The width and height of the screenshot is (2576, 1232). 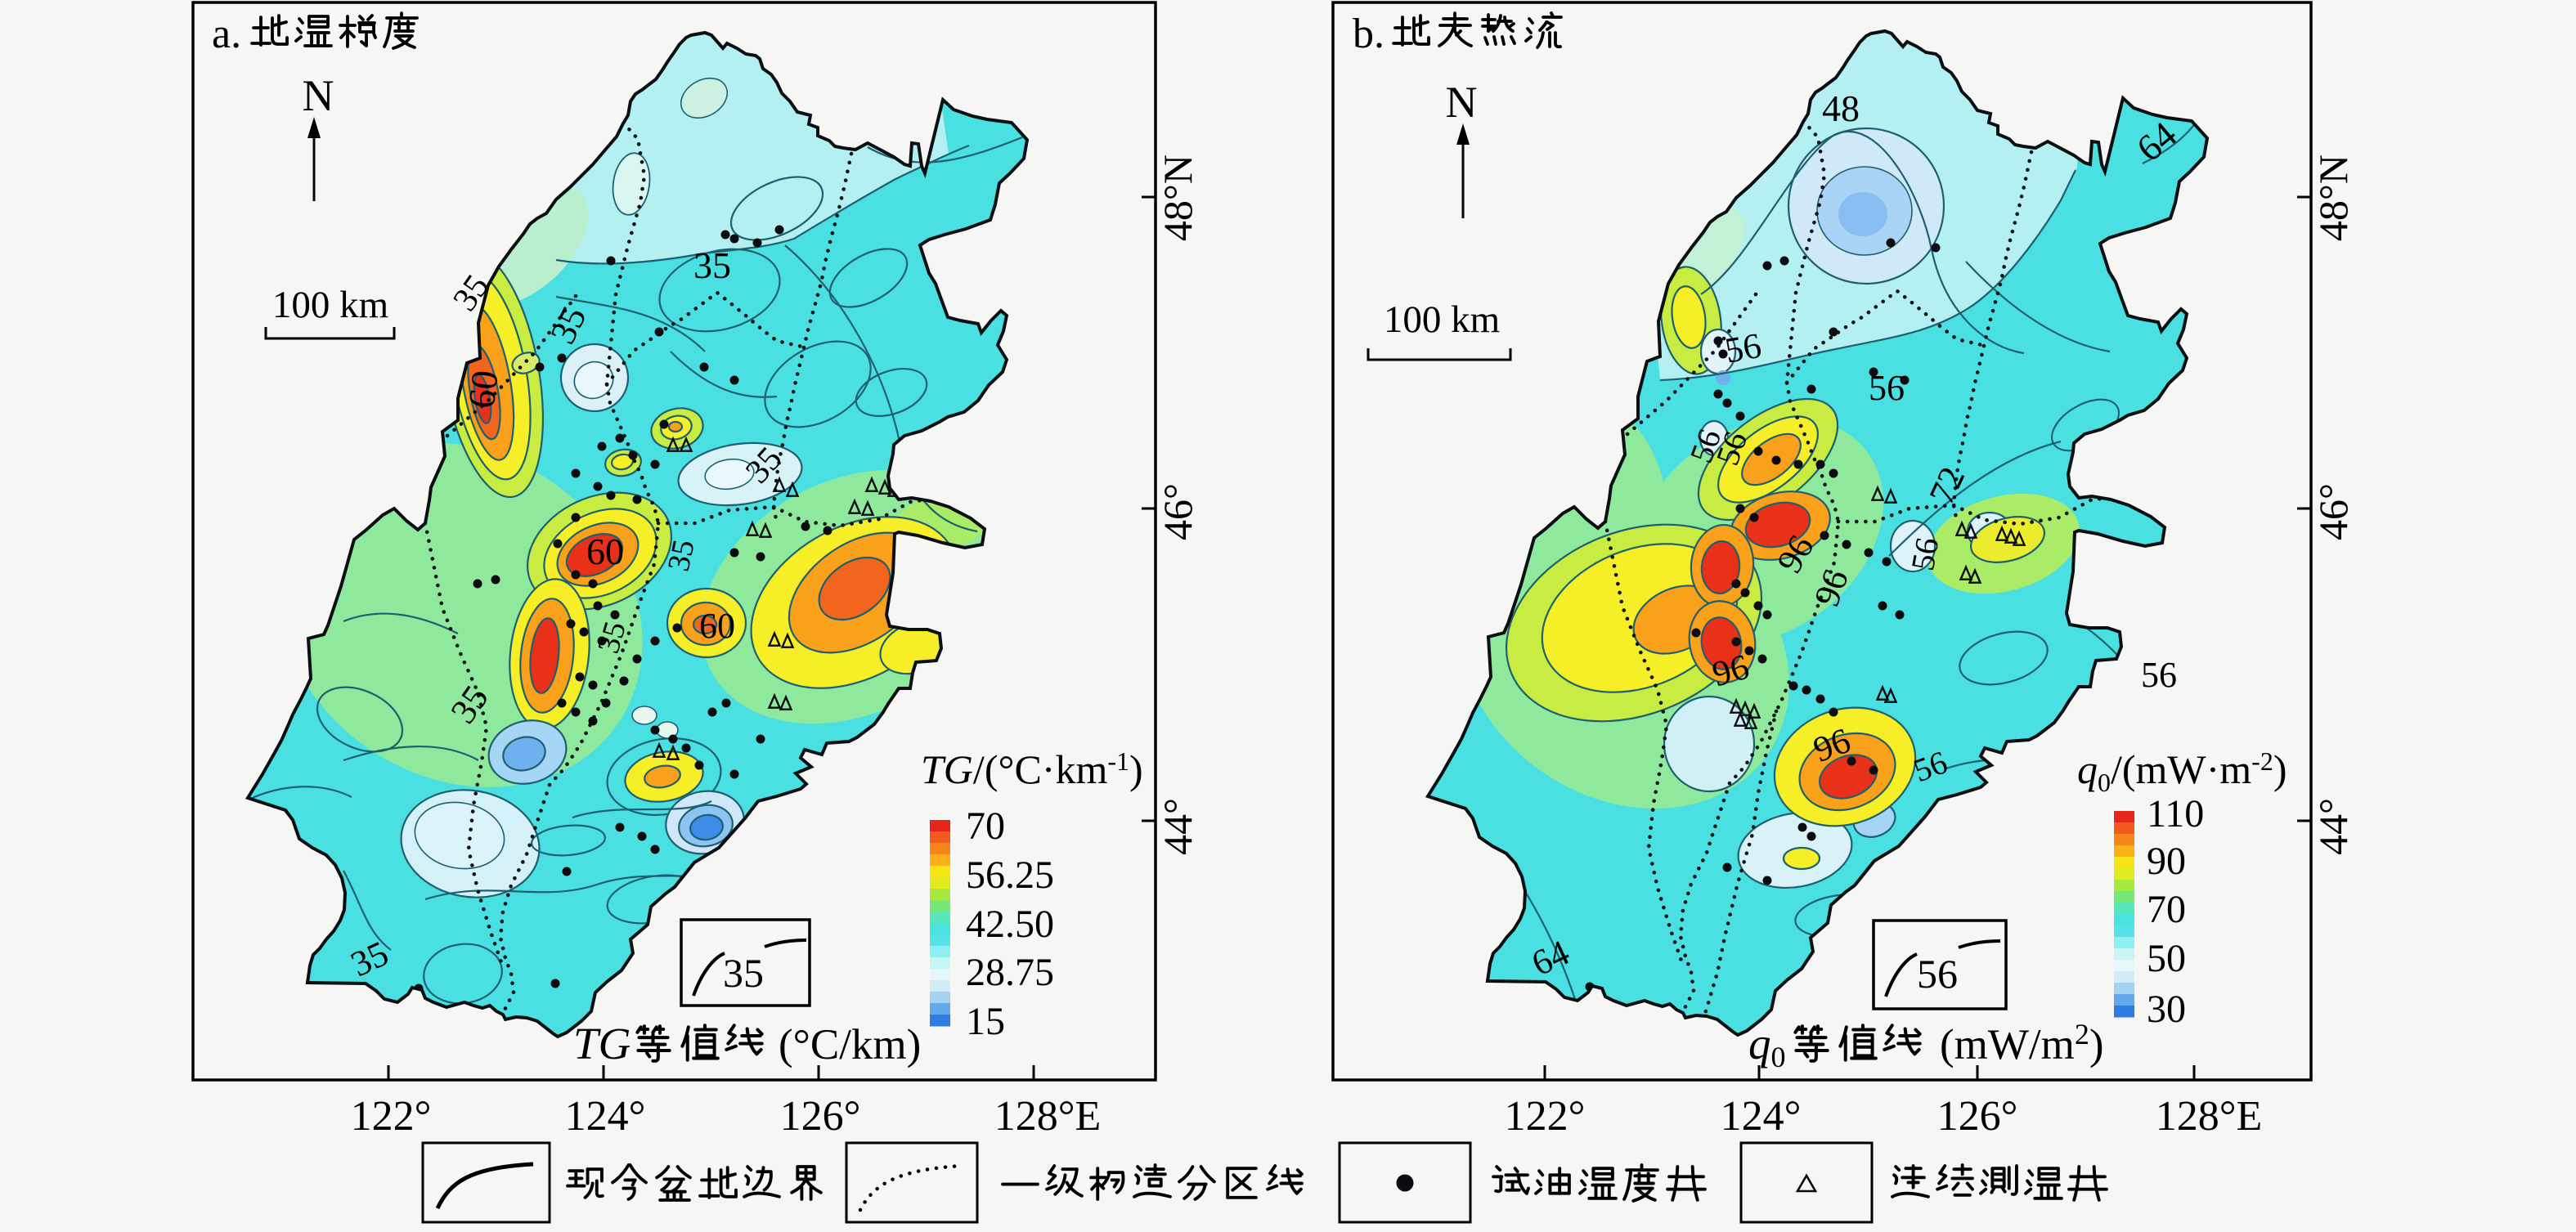 What do you see at coordinates (1767, 1046) in the screenshot?
I see `svg-text: q0` at bounding box center [1767, 1046].